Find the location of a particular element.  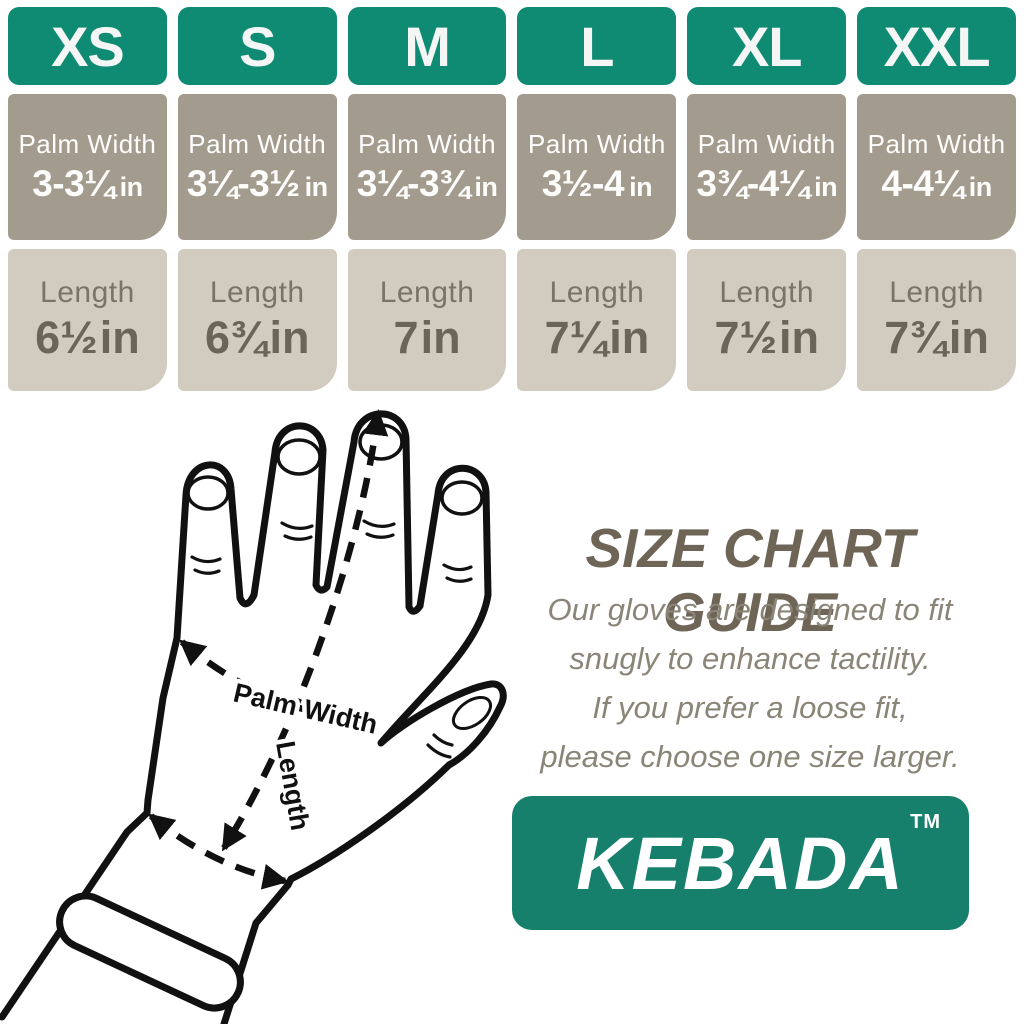

palm-width-cell-l: Palm Width 3½-4 in is located at coordinates (597, 167).